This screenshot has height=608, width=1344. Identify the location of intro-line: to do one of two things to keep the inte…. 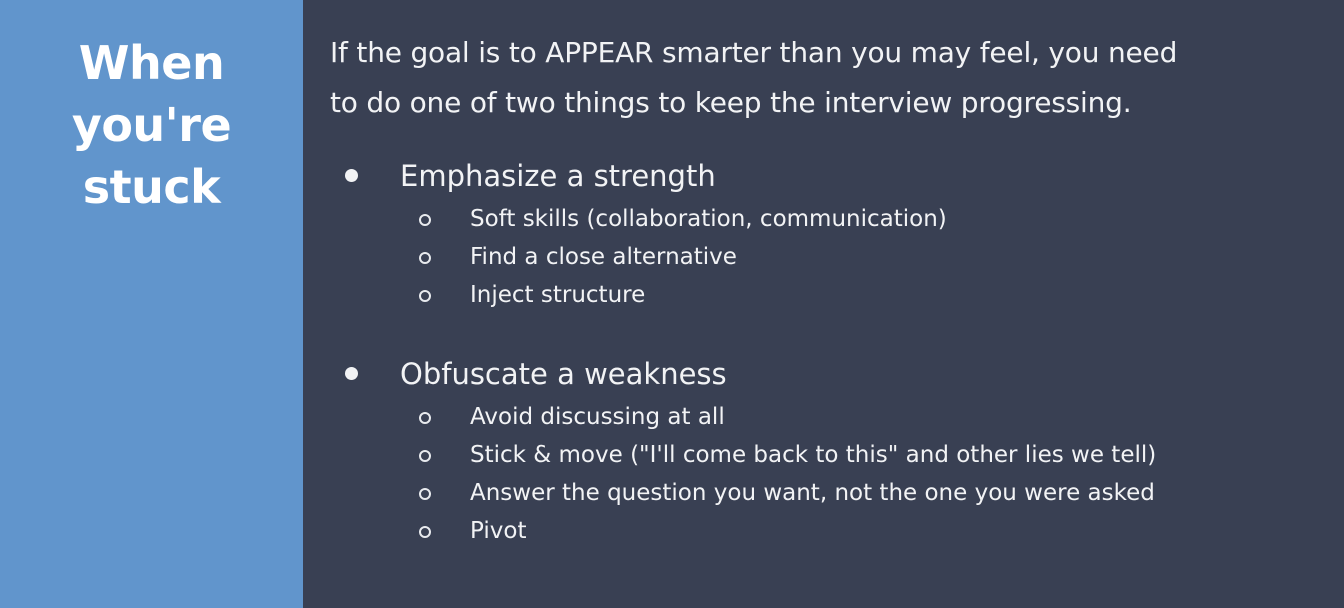
(731, 102).